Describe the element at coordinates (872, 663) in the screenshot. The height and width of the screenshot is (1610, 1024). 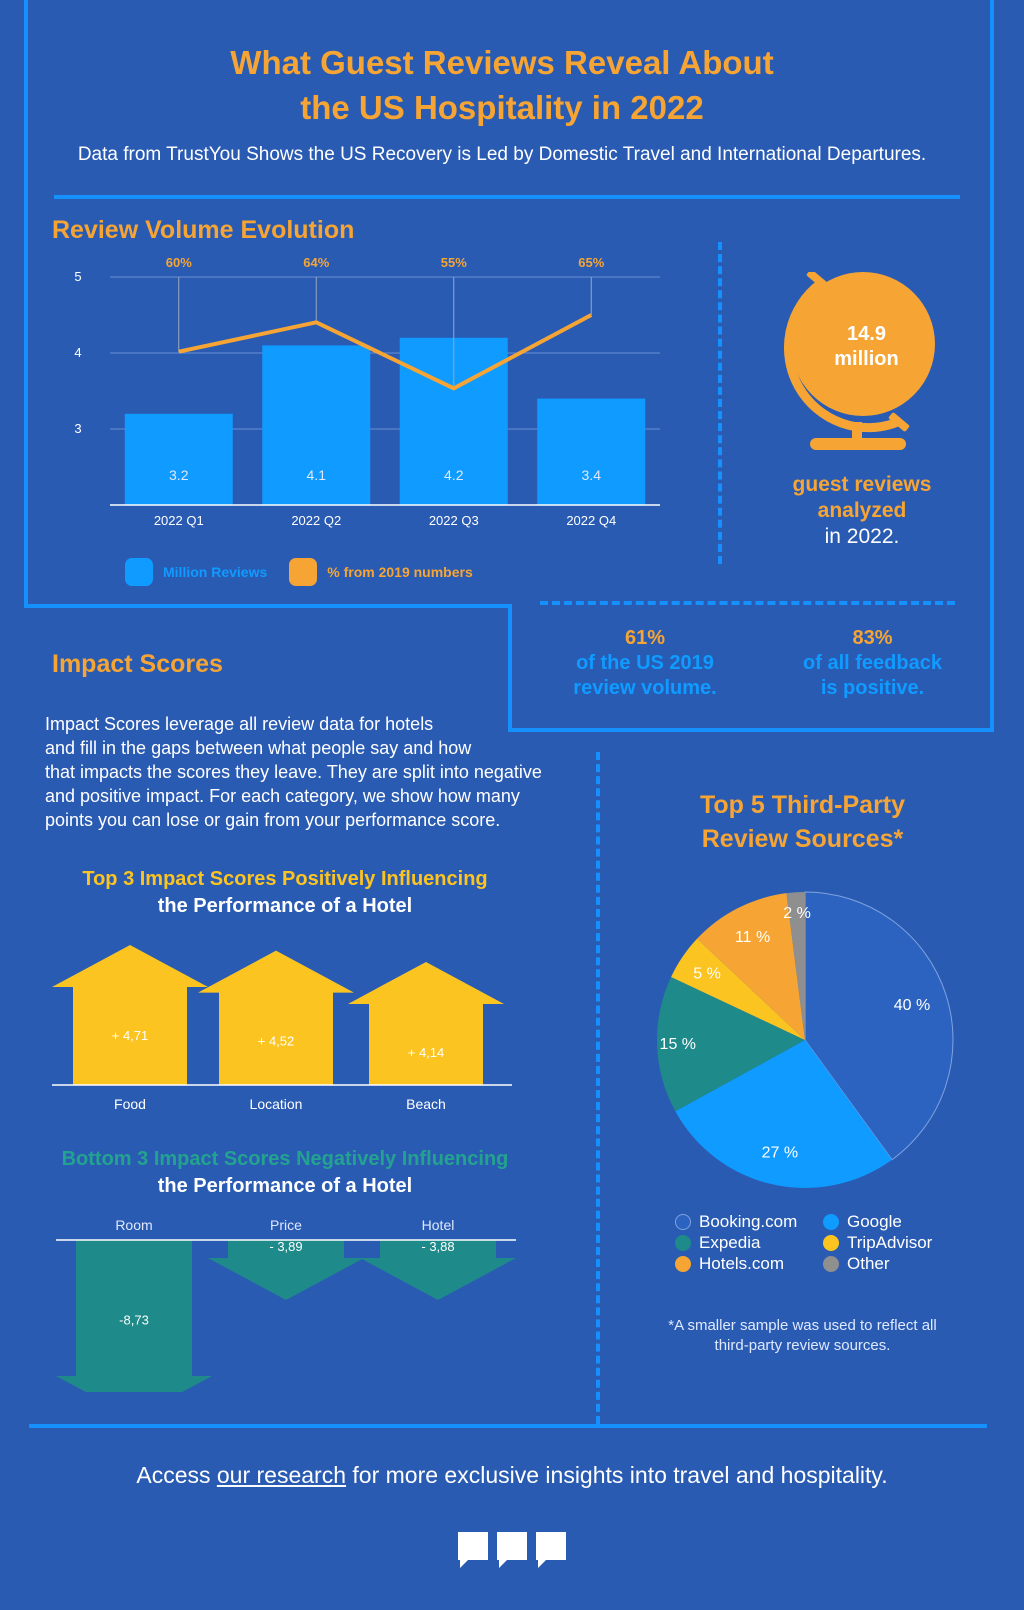
I see `stat-positive-feedback: 83% of all feedback is positive.` at that location.